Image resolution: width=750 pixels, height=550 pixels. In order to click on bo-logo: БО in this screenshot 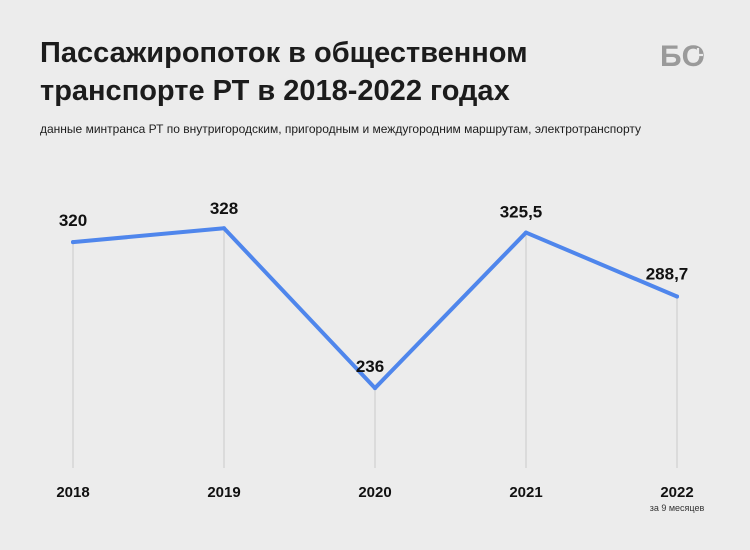, I will do `click(686, 55)`.